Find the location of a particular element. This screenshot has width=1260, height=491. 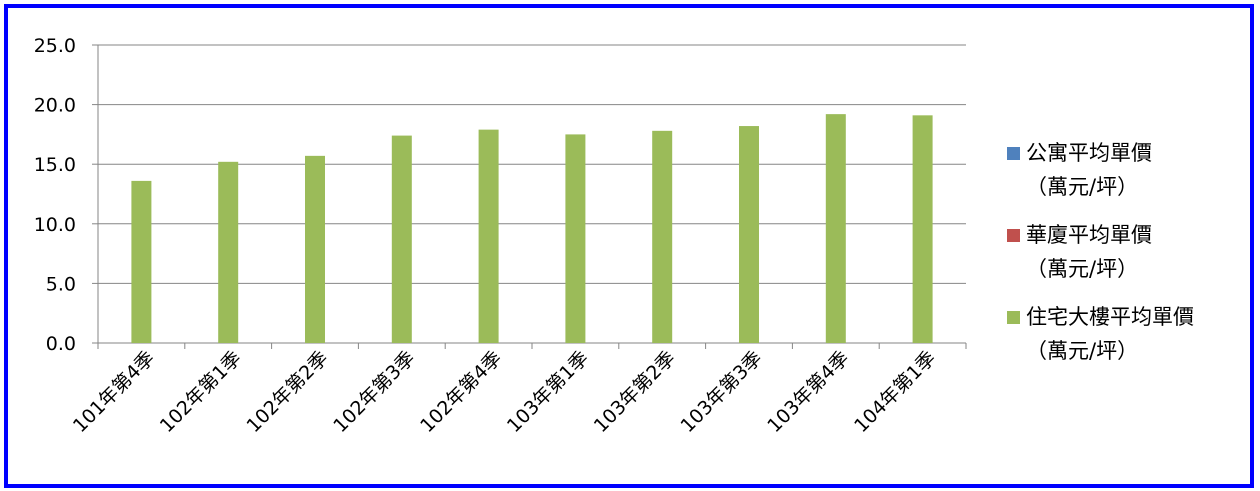

y-tick-label: 25.0 is located at coordinates (55, 46).